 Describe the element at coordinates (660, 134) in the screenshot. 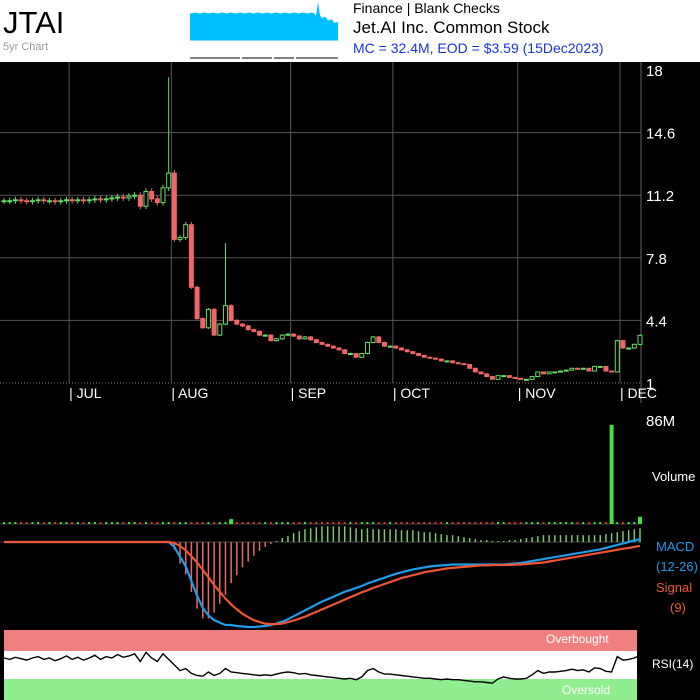

I see `price-y-tick-label: 14.6` at that location.